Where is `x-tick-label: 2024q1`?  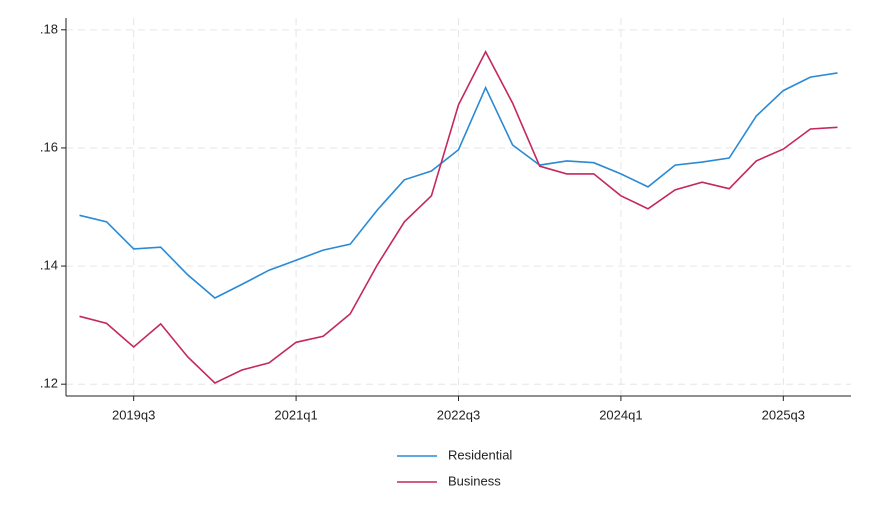
x-tick-label: 2024q1 is located at coordinates (620, 414).